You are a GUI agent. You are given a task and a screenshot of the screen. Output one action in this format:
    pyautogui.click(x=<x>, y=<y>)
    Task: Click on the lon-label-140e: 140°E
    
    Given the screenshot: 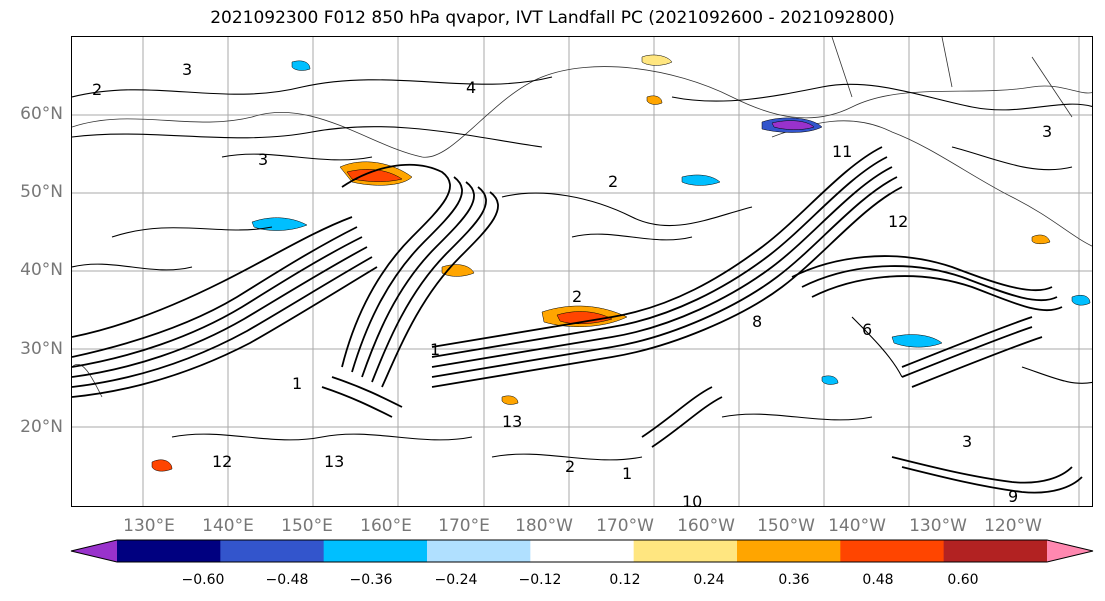 What is the action you would take?
    pyautogui.click(x=228, y=526)
    